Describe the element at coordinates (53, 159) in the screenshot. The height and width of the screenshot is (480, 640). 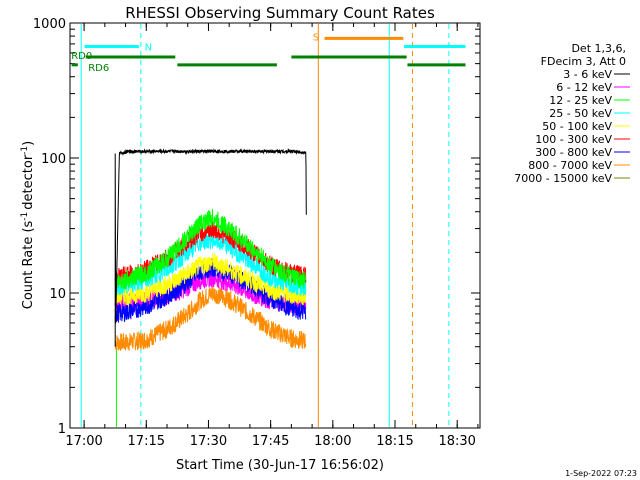
I see `y-tick-label: 100` at that location.